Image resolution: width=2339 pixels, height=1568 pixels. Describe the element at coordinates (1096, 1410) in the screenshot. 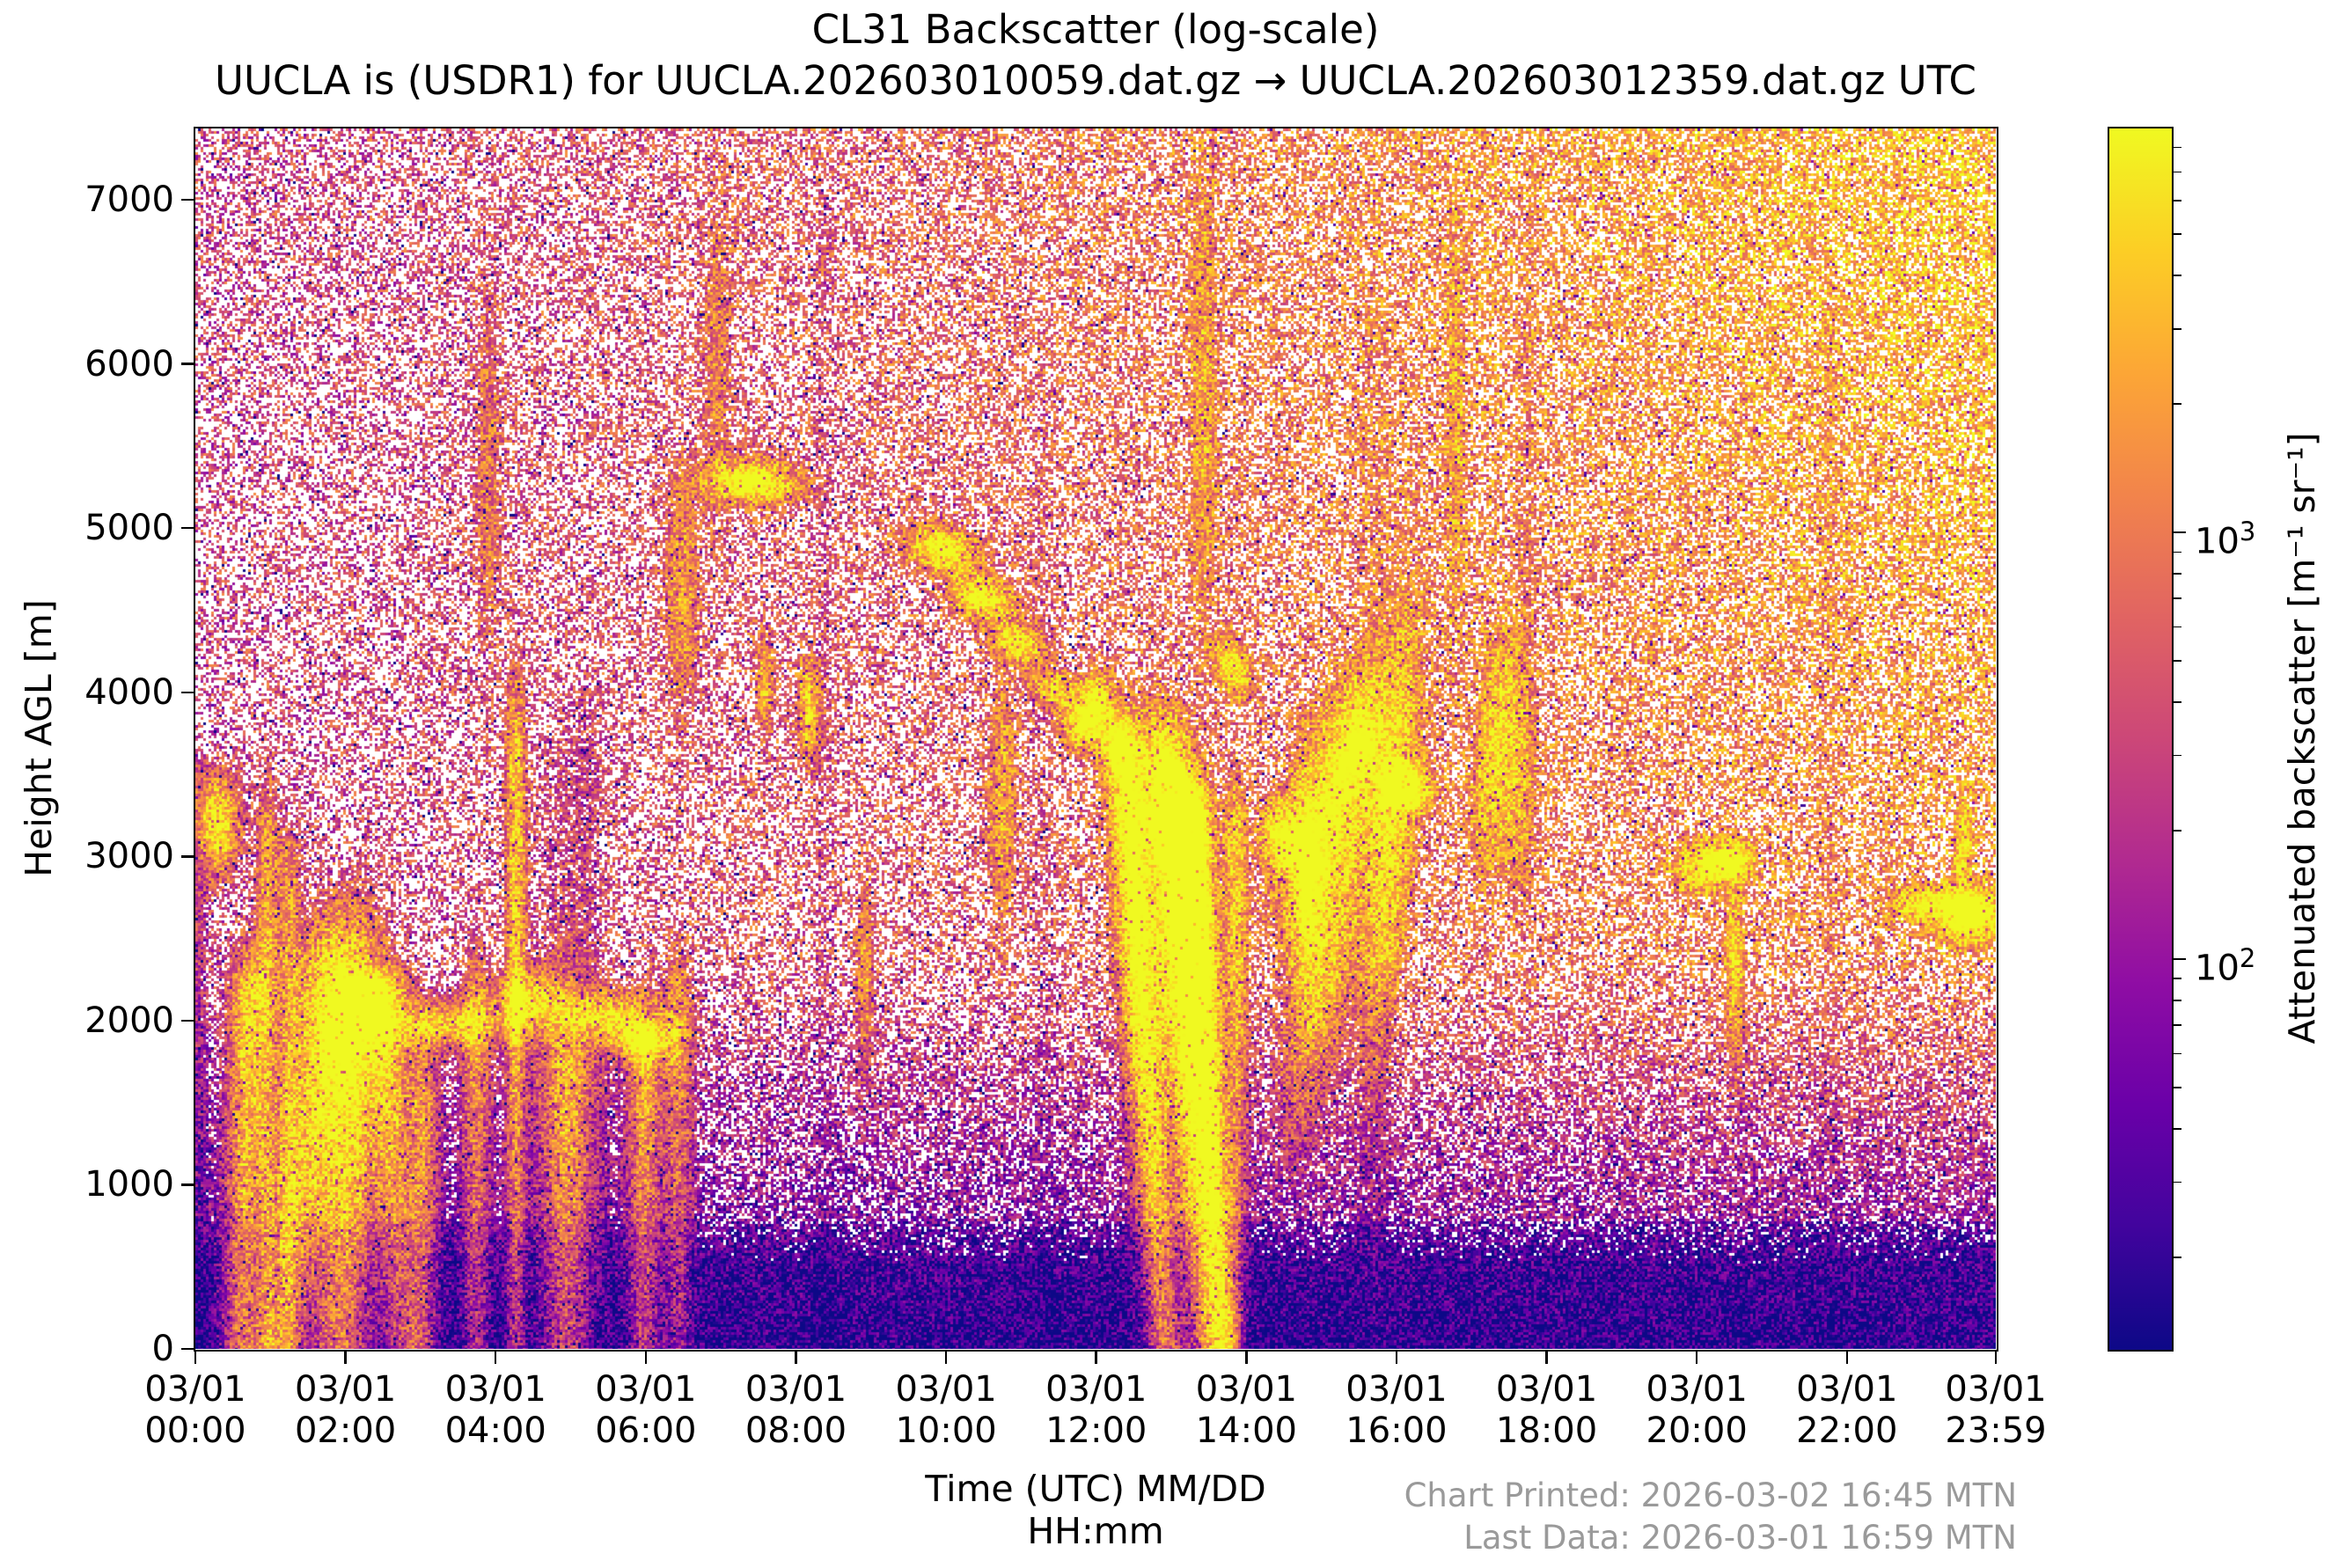

I see `x-tick-label: 03/01 12:00` at that location.